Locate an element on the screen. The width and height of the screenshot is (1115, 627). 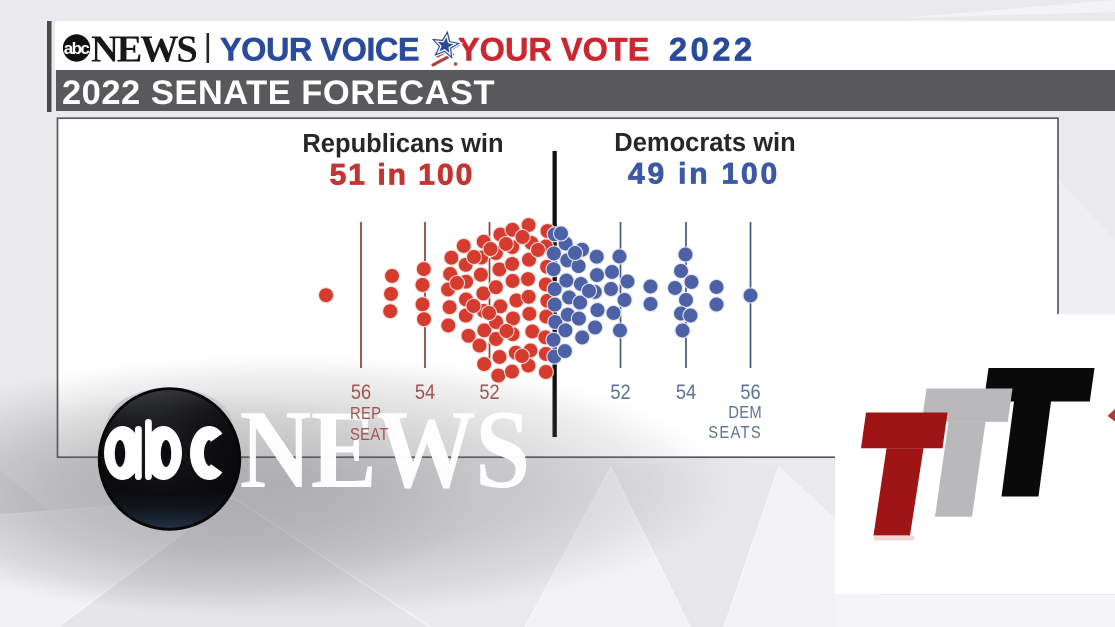
svg-text: YOUR VOTE is located at coordinates (553, 50).